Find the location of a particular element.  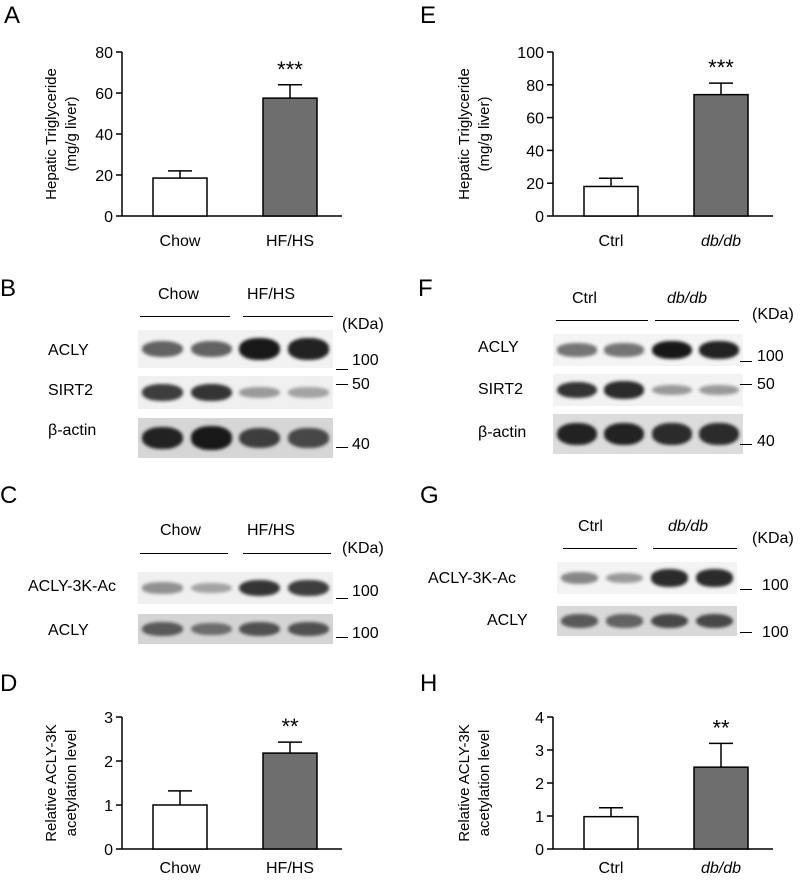

category-label: Chow is located at coordinates (180, 241).